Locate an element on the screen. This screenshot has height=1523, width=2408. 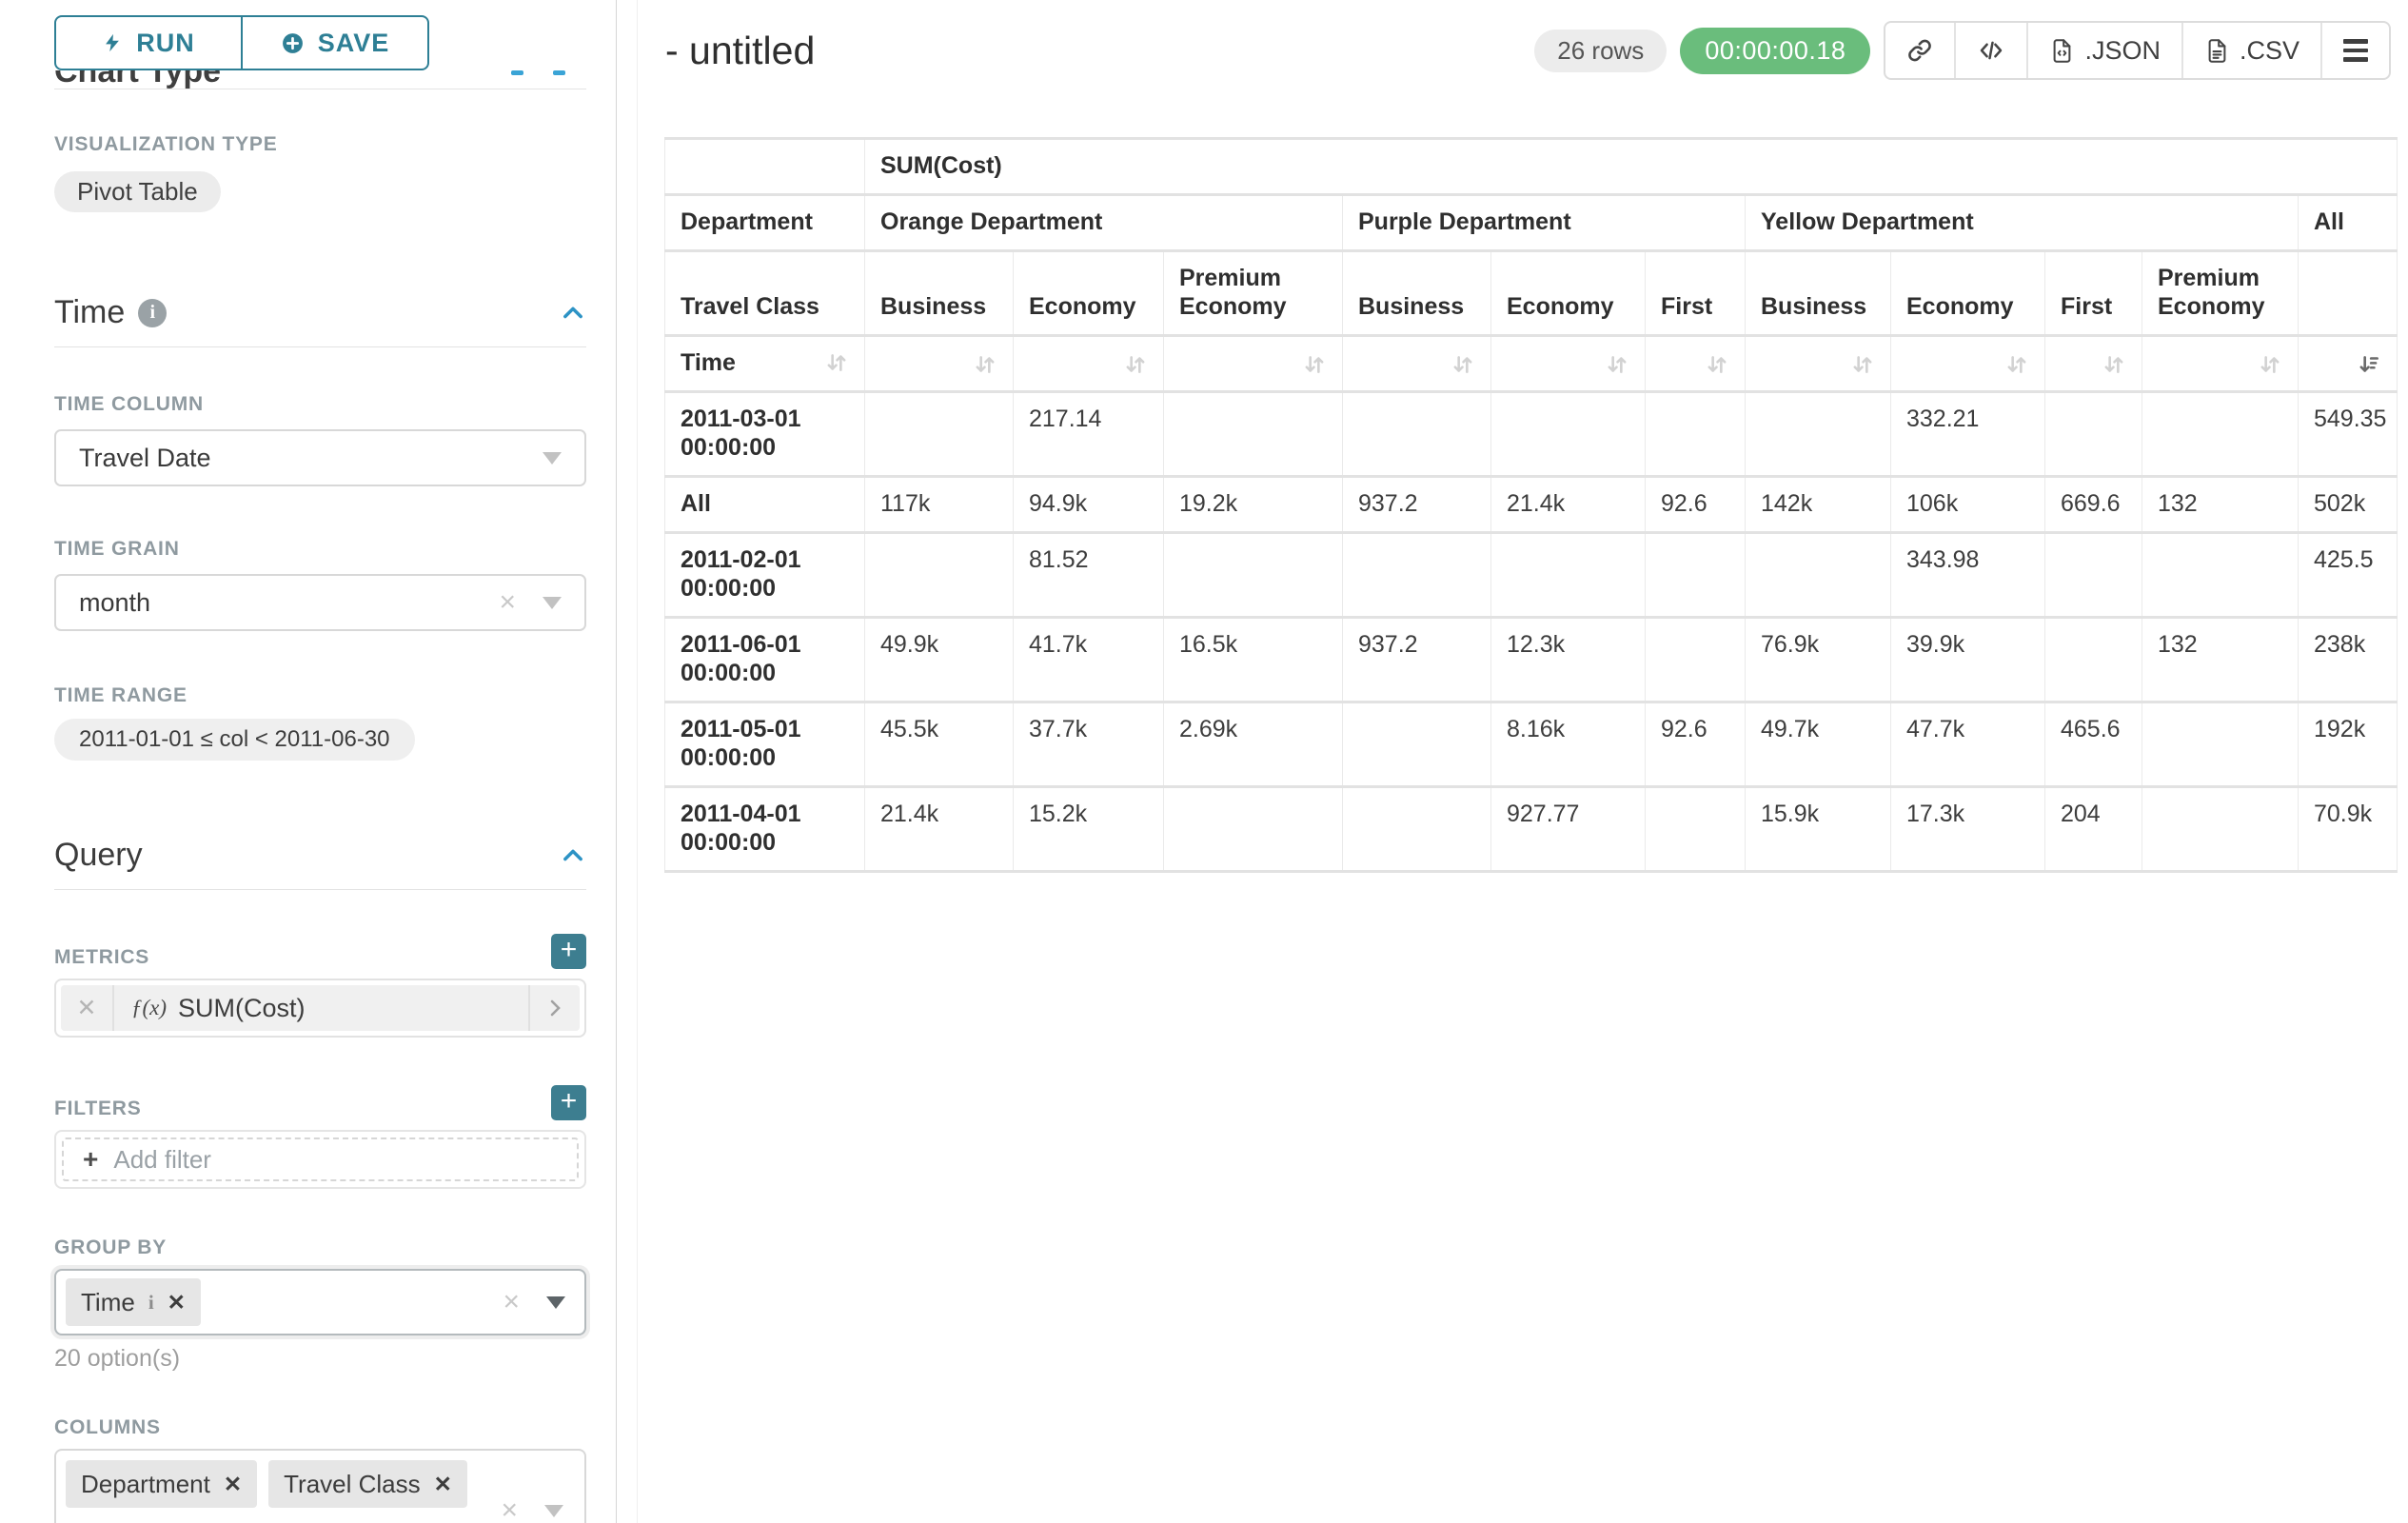
group-by-label: GROUP BY is located at coordinates (111, 1247).